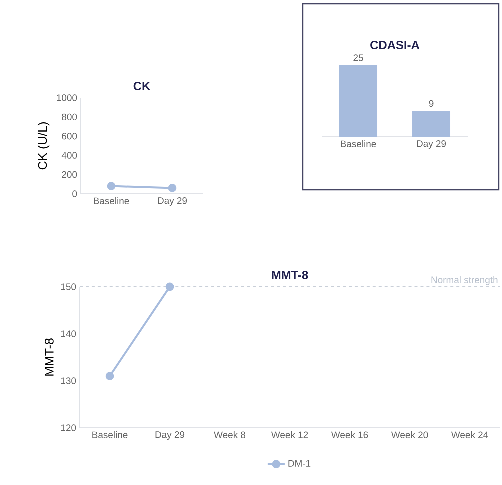 The image size is (502, 485). I want to click on x-tick-label: Week 16, so click(349, 435).